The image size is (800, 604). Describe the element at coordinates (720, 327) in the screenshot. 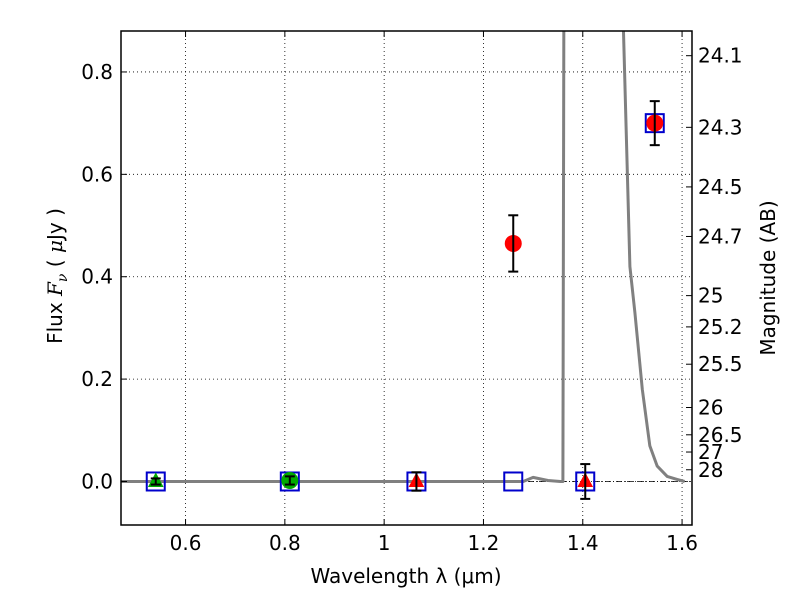

I see `mag-tick-label: 25.2` at that location.